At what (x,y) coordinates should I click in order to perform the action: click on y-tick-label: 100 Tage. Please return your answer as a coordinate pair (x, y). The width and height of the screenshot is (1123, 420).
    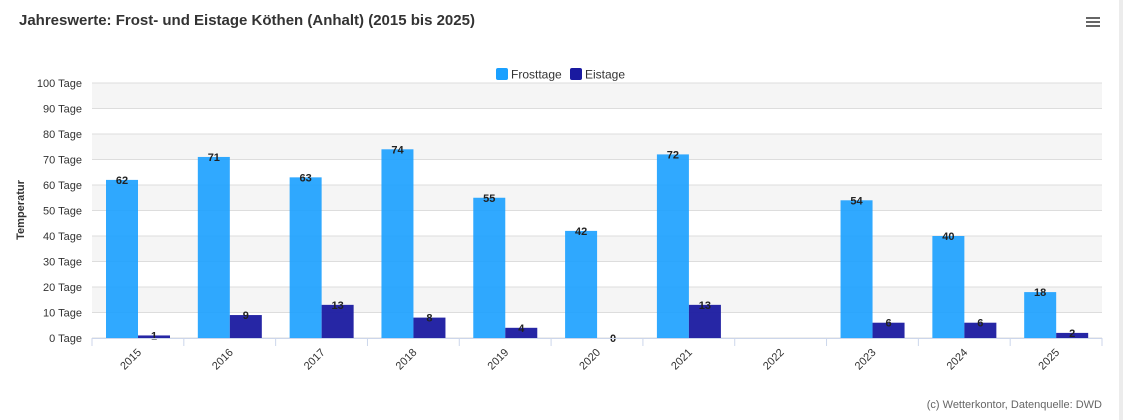
    Looking at the image, I should click on (59, 84).